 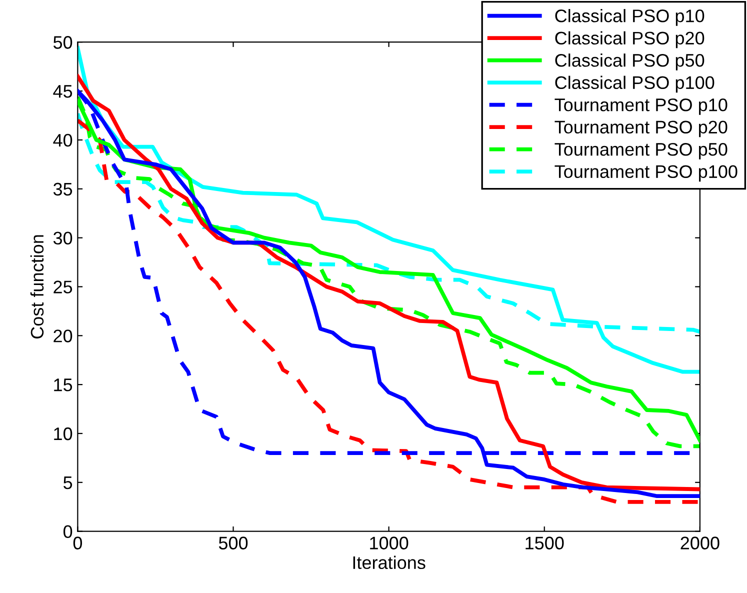 What do you see at coordinates (389, 543) in the screenshot?
I see `x-tick-label: 1000` at bounding box center [389, 543].